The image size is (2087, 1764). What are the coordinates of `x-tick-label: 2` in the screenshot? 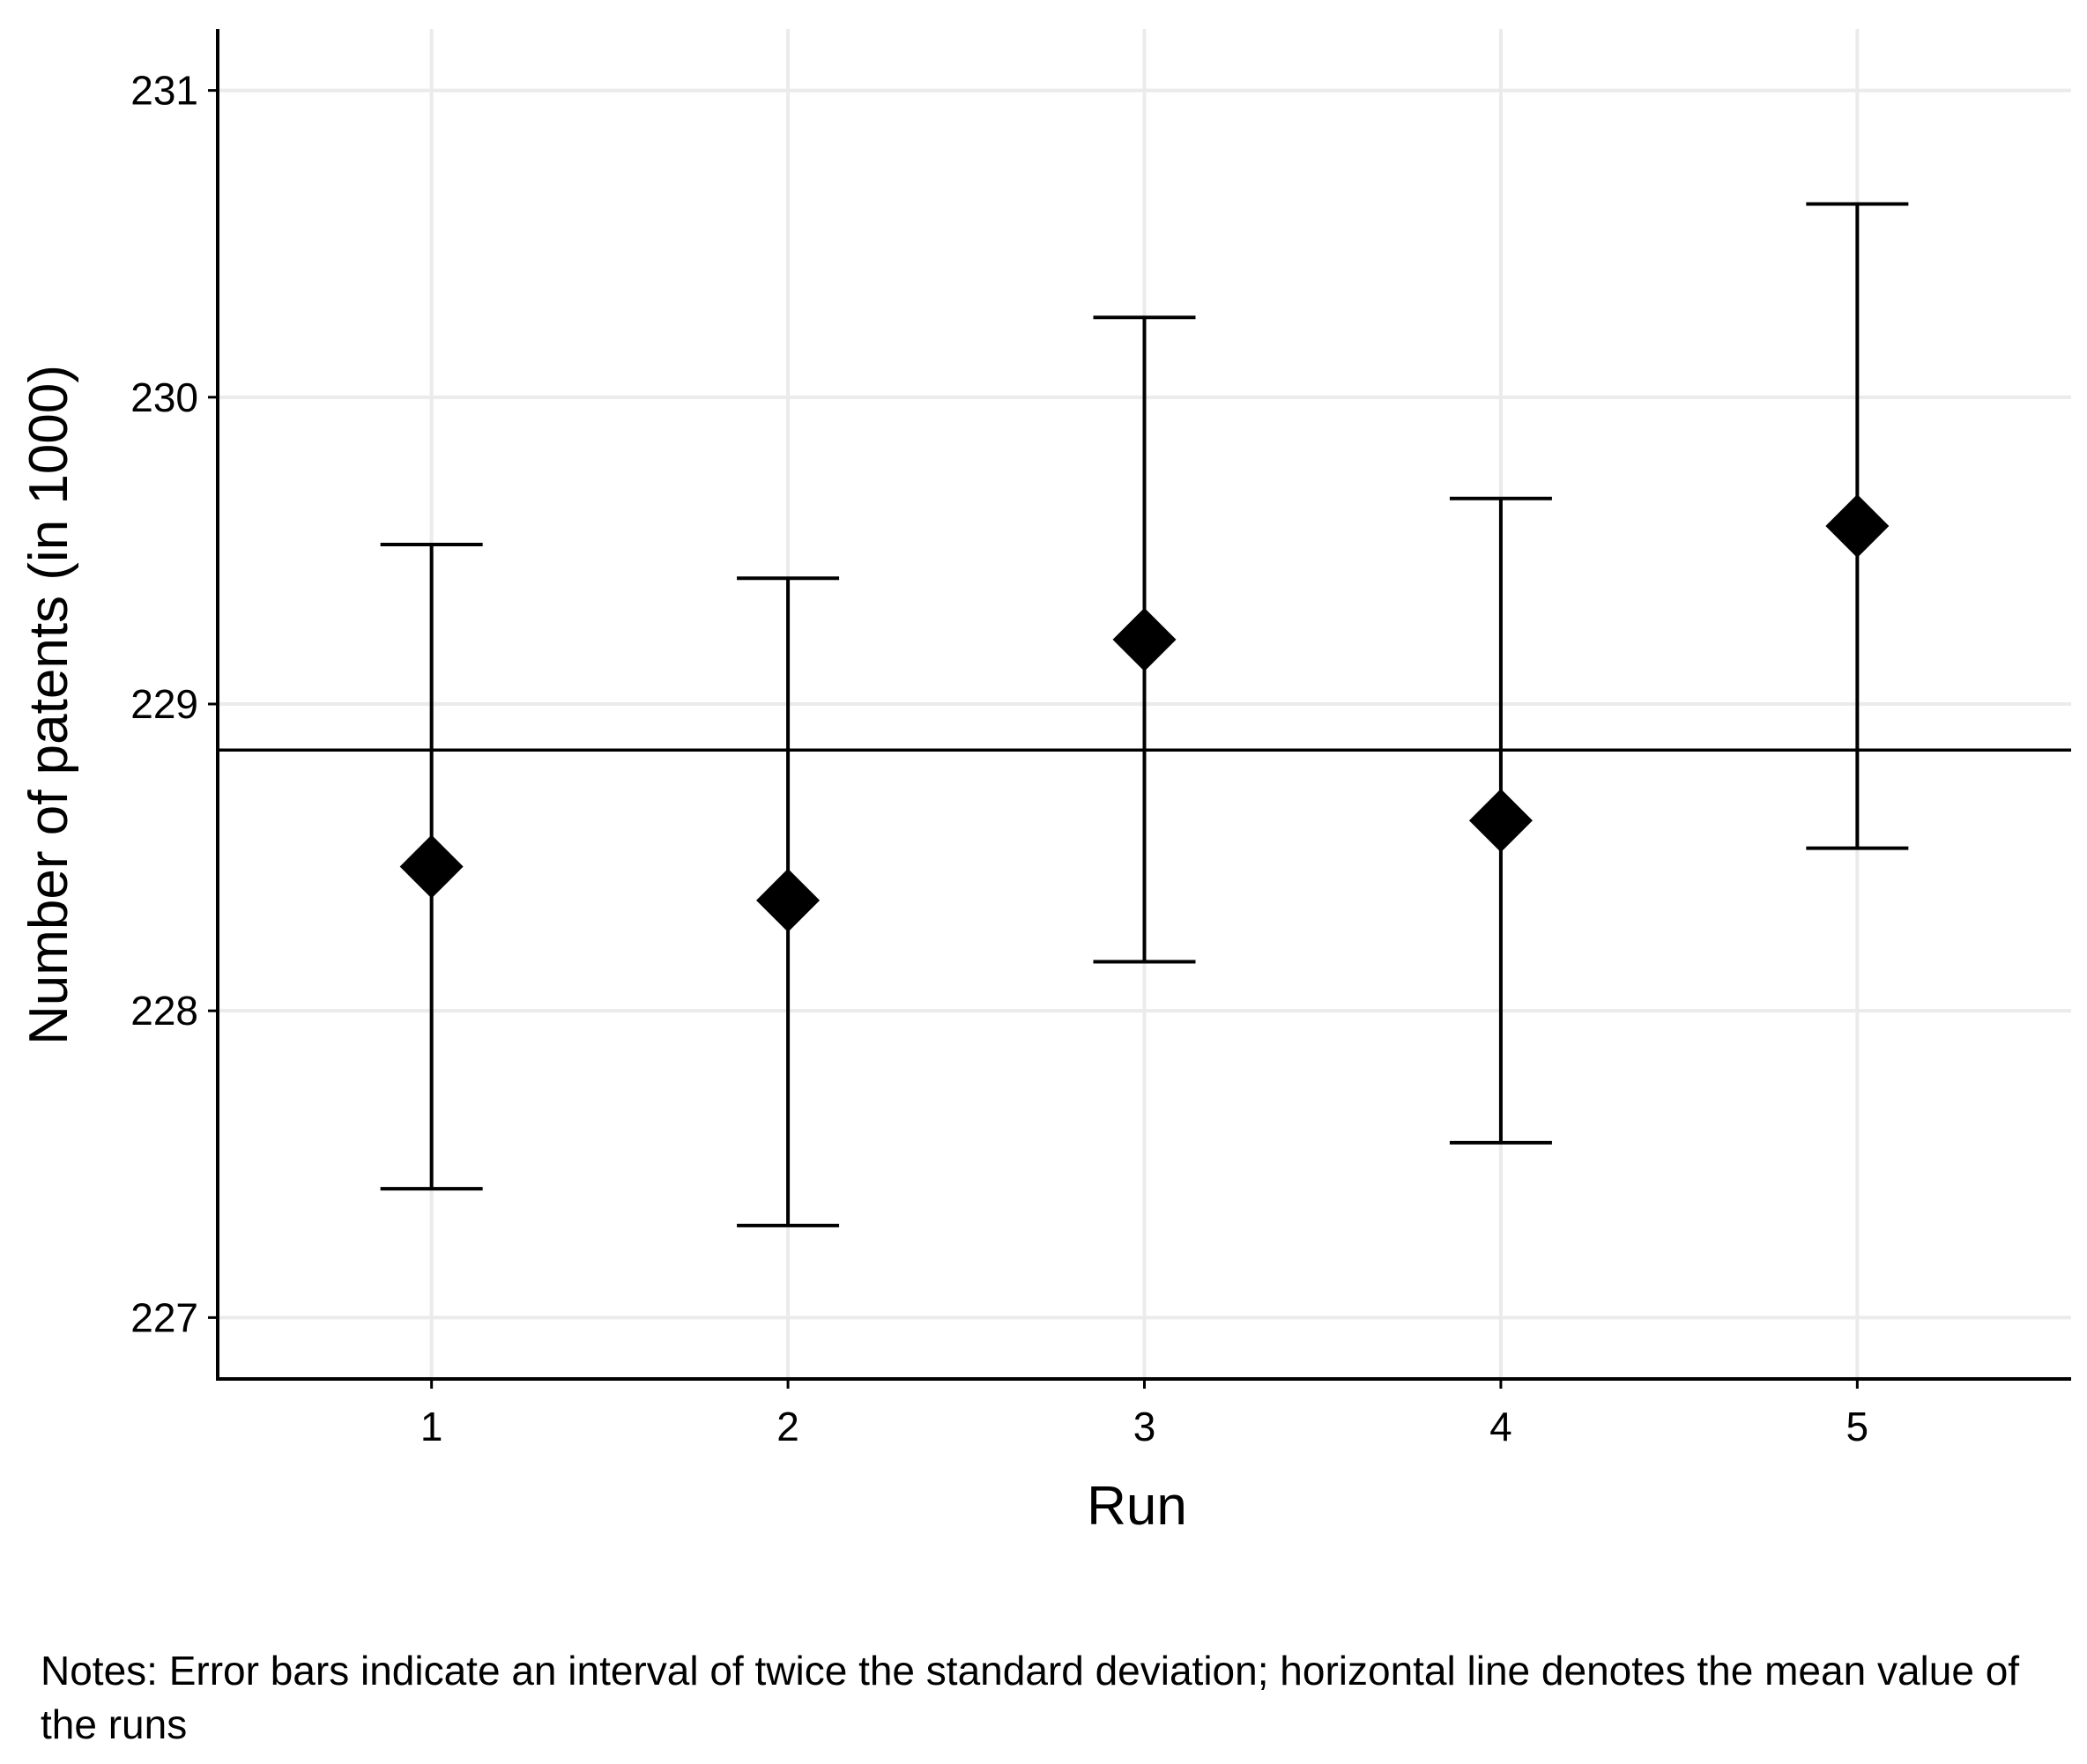 It's located at (788, 1426).